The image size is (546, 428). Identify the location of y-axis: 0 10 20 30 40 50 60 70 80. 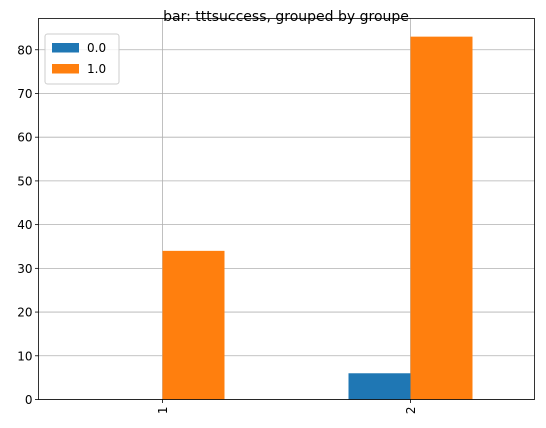
(28, 225).